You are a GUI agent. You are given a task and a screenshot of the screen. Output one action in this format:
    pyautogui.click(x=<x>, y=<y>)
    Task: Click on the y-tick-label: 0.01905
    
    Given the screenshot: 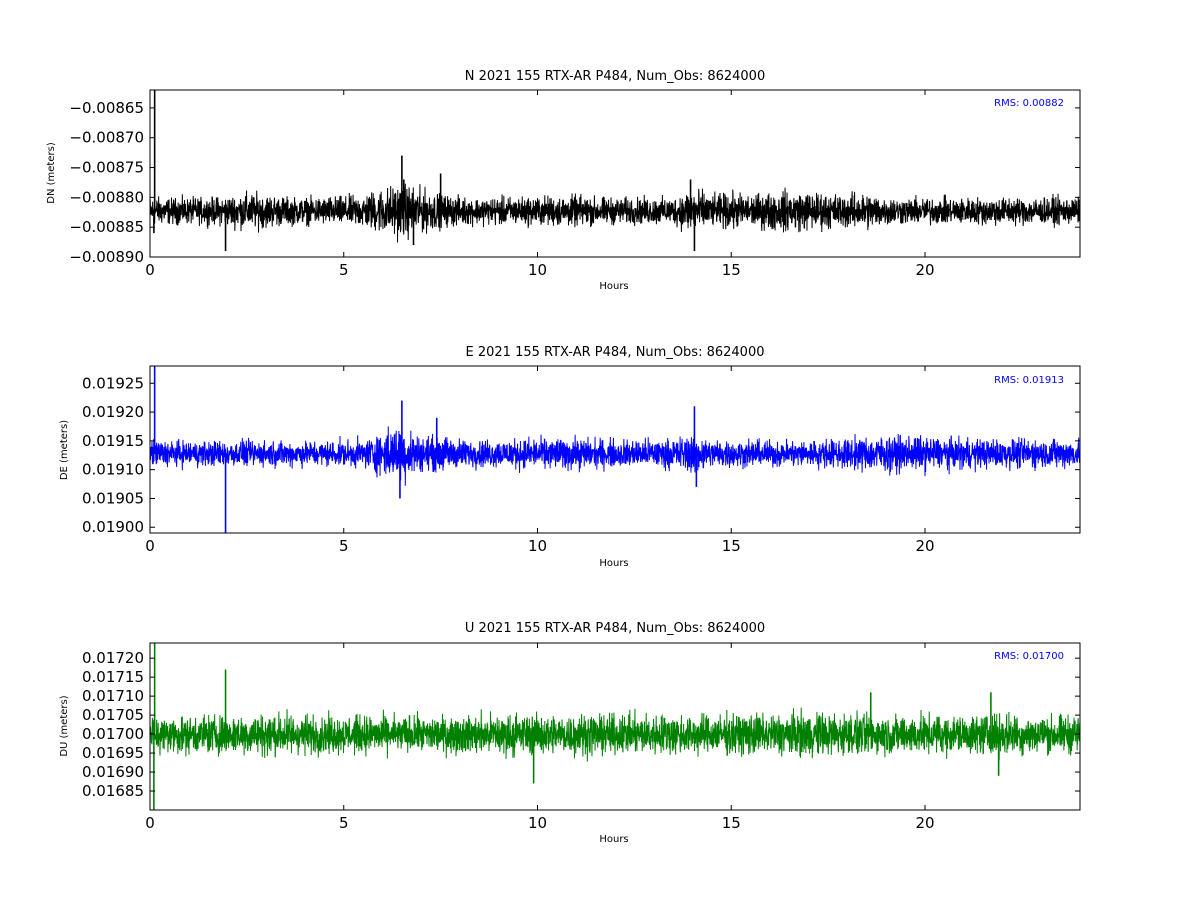 What is the action you would take?
    pyautogui.click(x=113, y=498)
    